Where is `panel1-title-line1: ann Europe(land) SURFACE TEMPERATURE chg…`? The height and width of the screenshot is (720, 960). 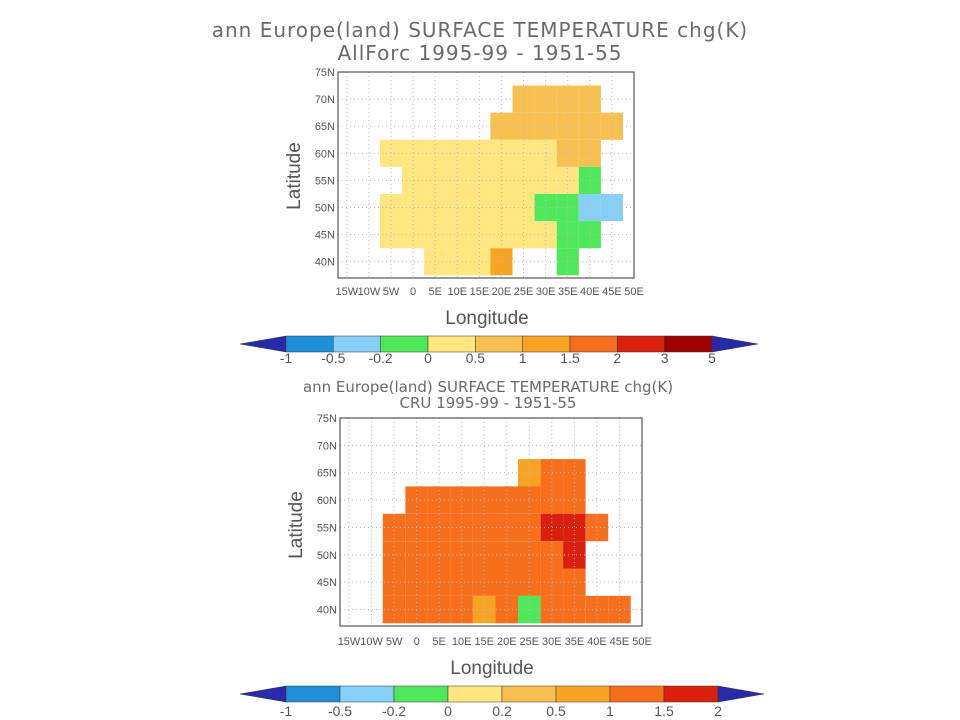
panel1-title-line1: ann Europe(land) SURFACE TEMPERATURE chg… is located at coordinates (480, 30).